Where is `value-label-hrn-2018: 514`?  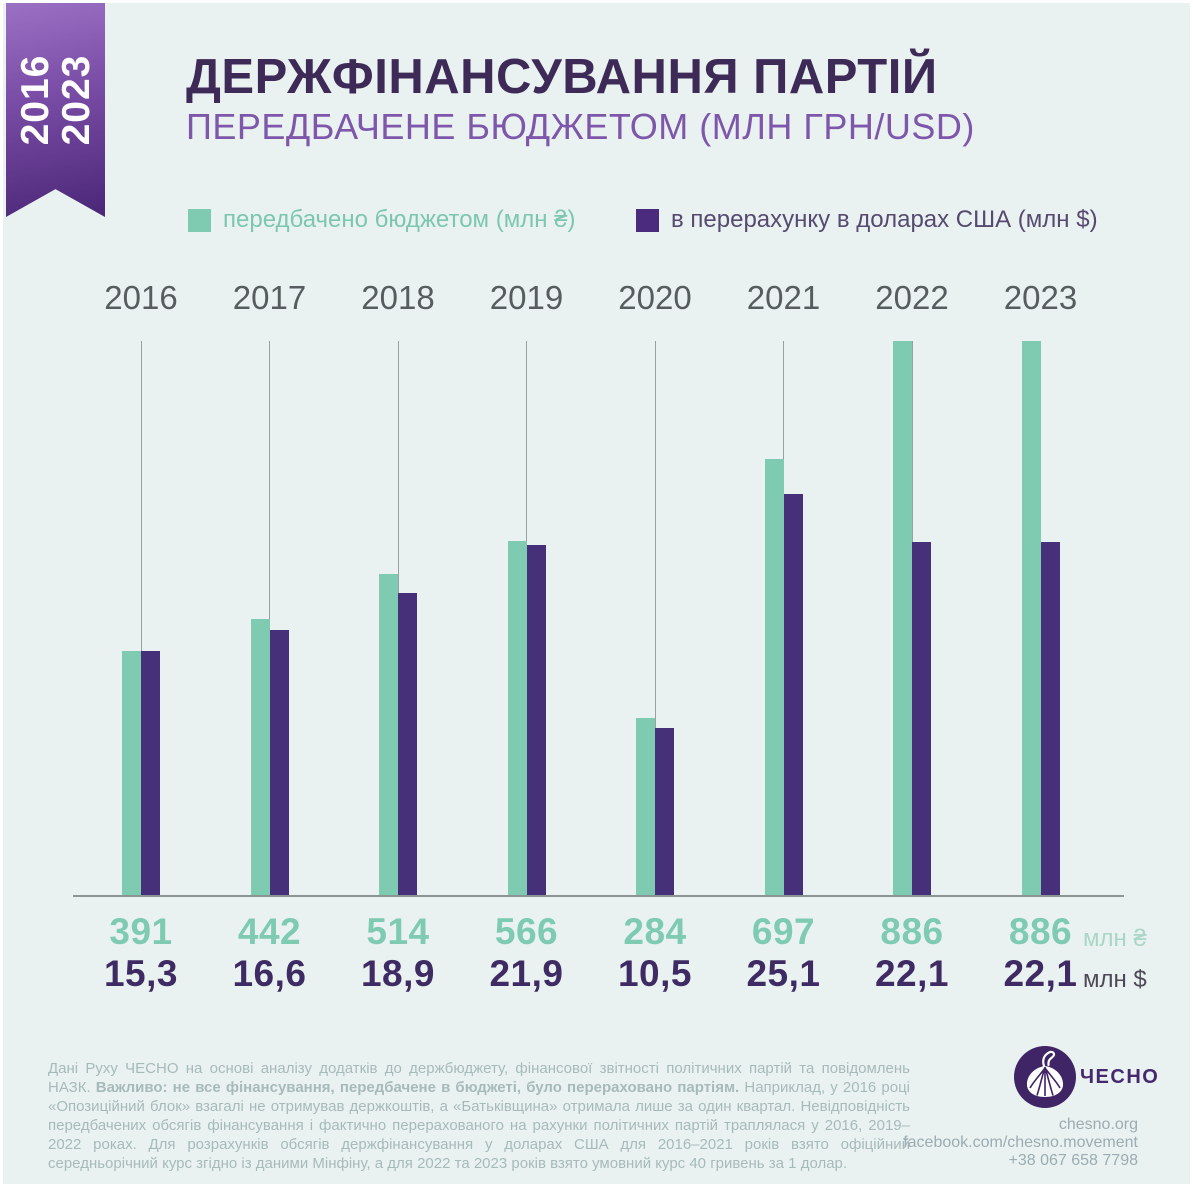
value-label-hrn-2018: 514 is located at coordinates (398, 931).